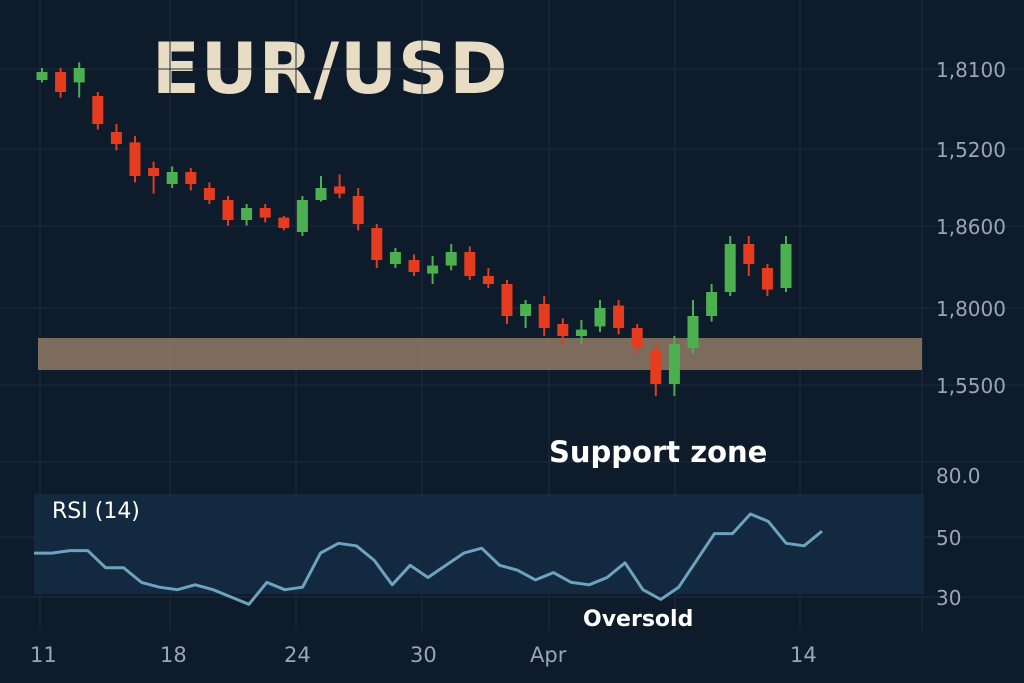 This screenshot has width=1024, height=683. I want to click on rsi-label: RSI (14), so click(96, 511).